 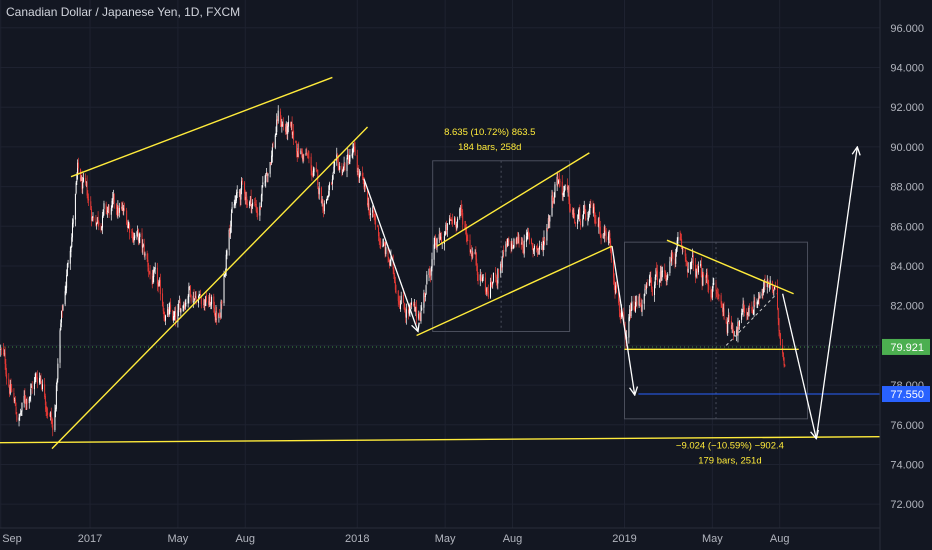 What do you see at coordinates (12, 539) in the screenshot?
I see `time-axis-label: Sep` at bounding box center [12, 539].